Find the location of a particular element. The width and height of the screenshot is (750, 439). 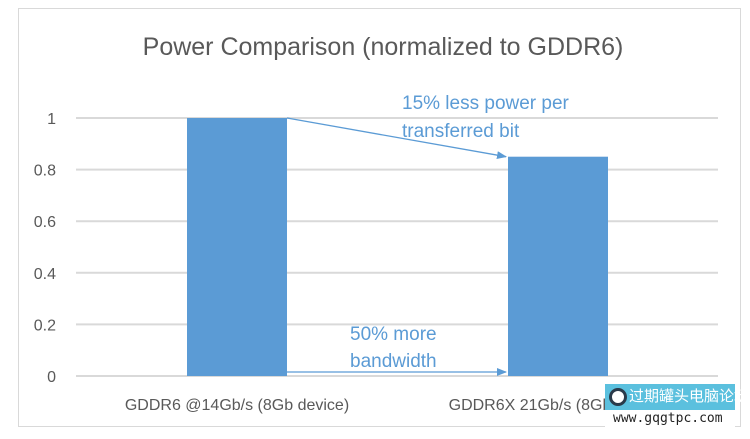

watermark-name-text: 过期罐头电脑论坛 is located at coordinates (689, 396).